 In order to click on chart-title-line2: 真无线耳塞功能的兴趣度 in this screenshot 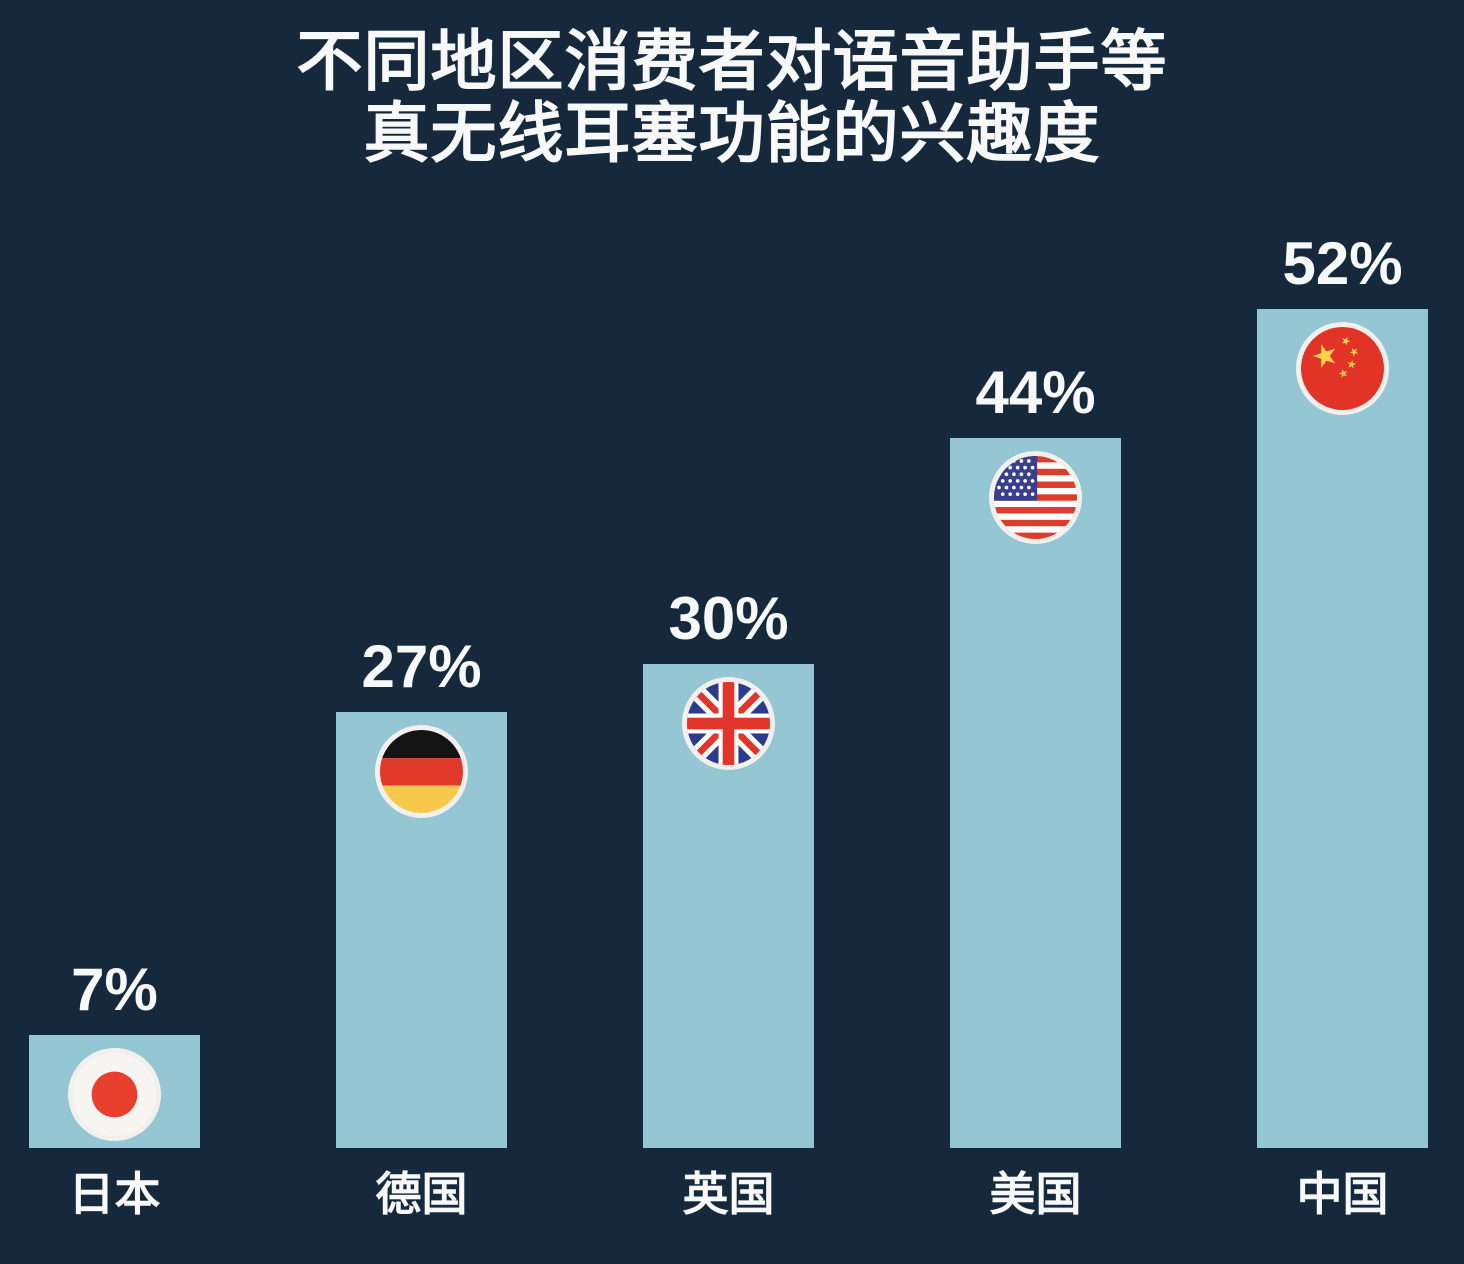, I will do `click(732, 132)`.